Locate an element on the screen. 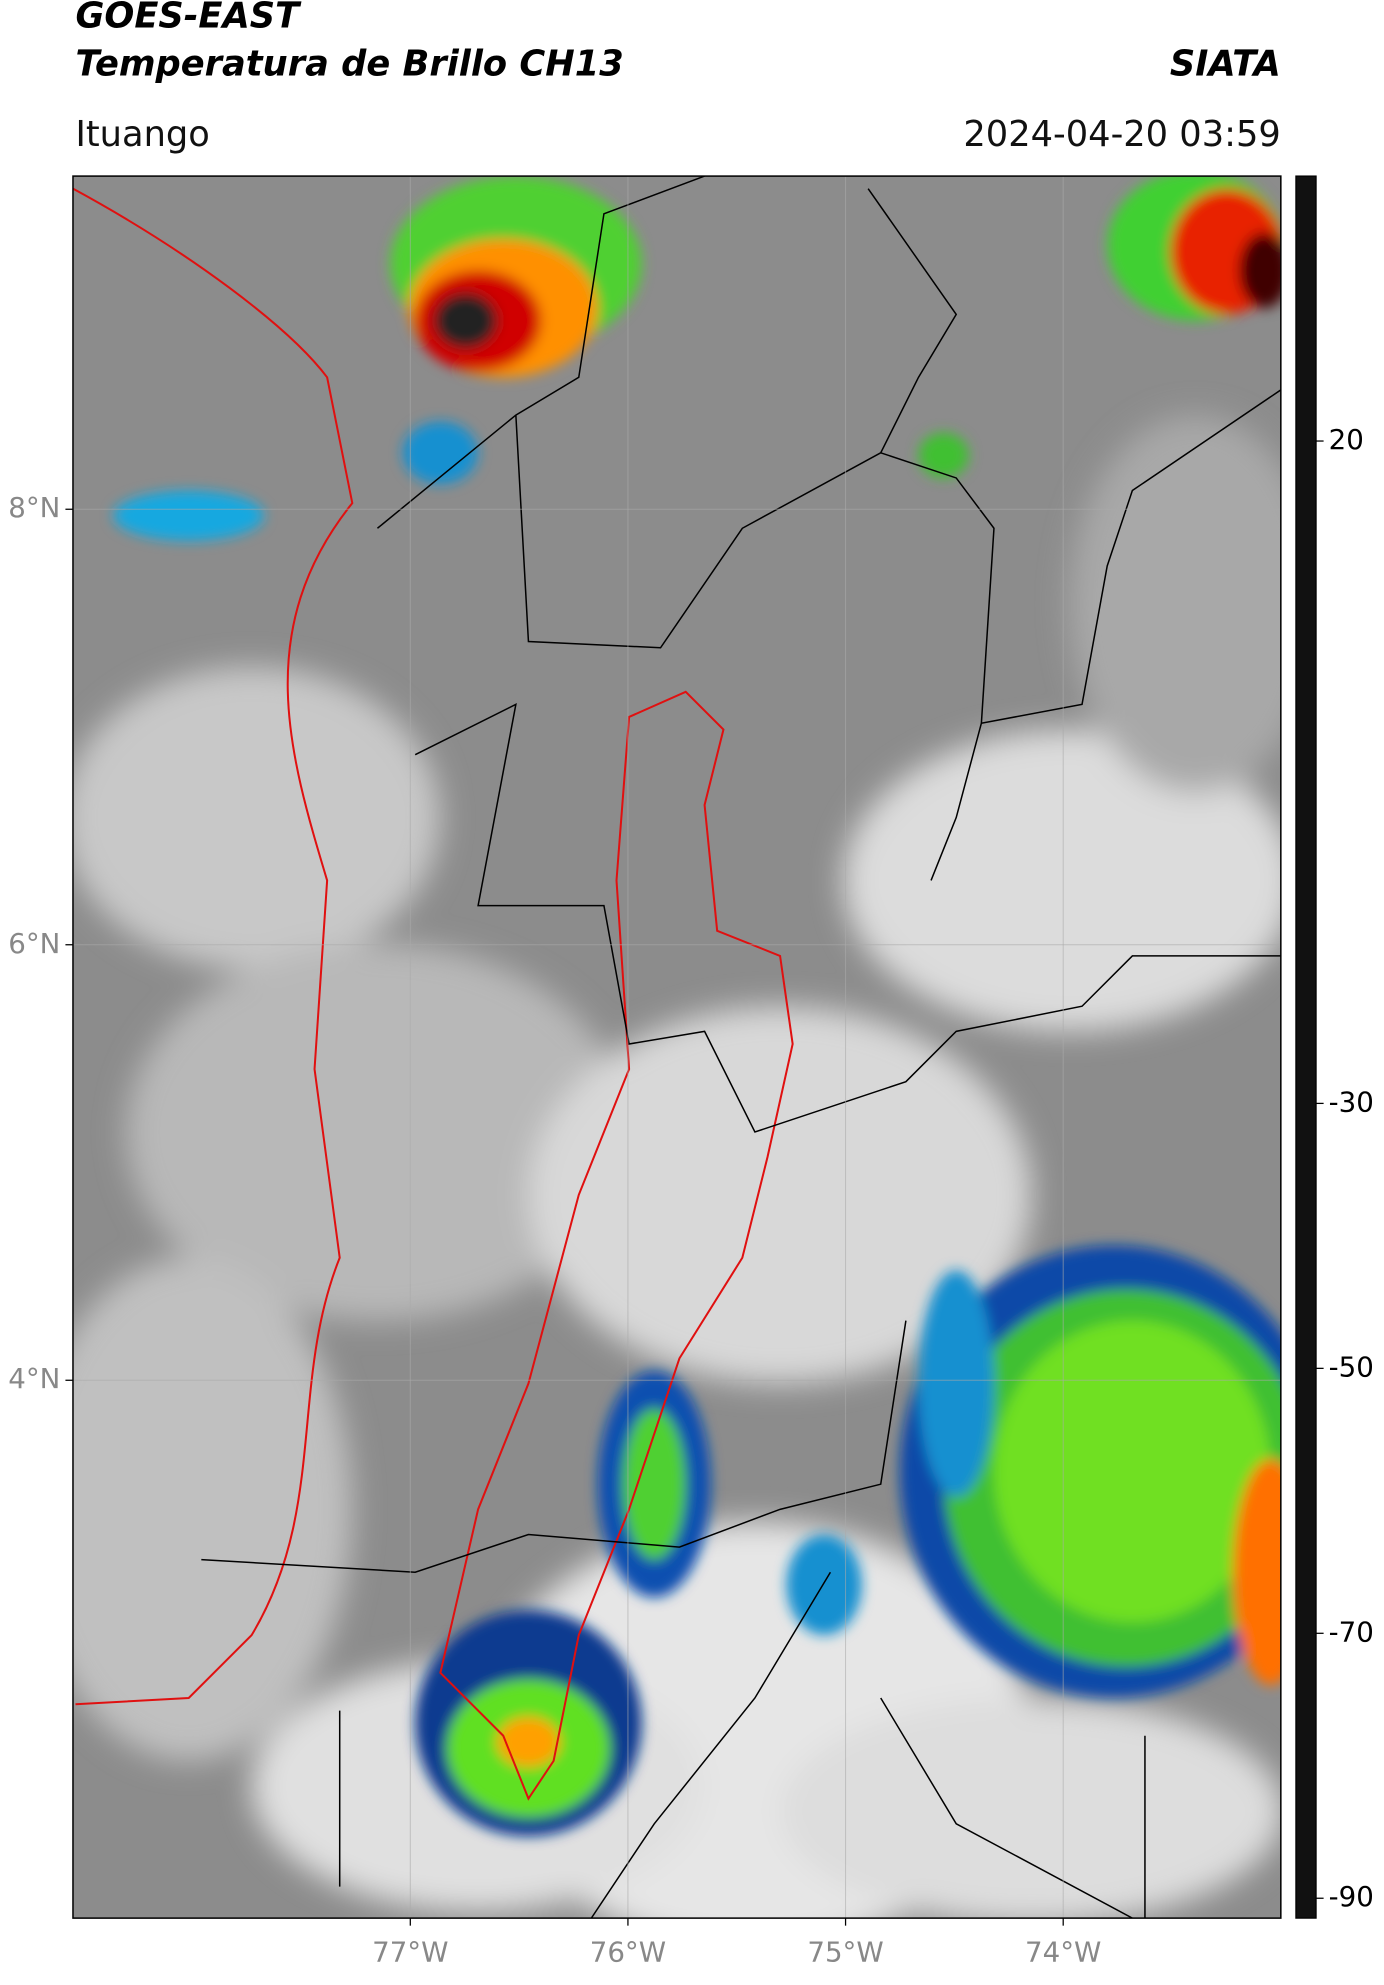 This screenshot has width=1384, height=1985. place: Ituango is located at coordinates (142, 134).